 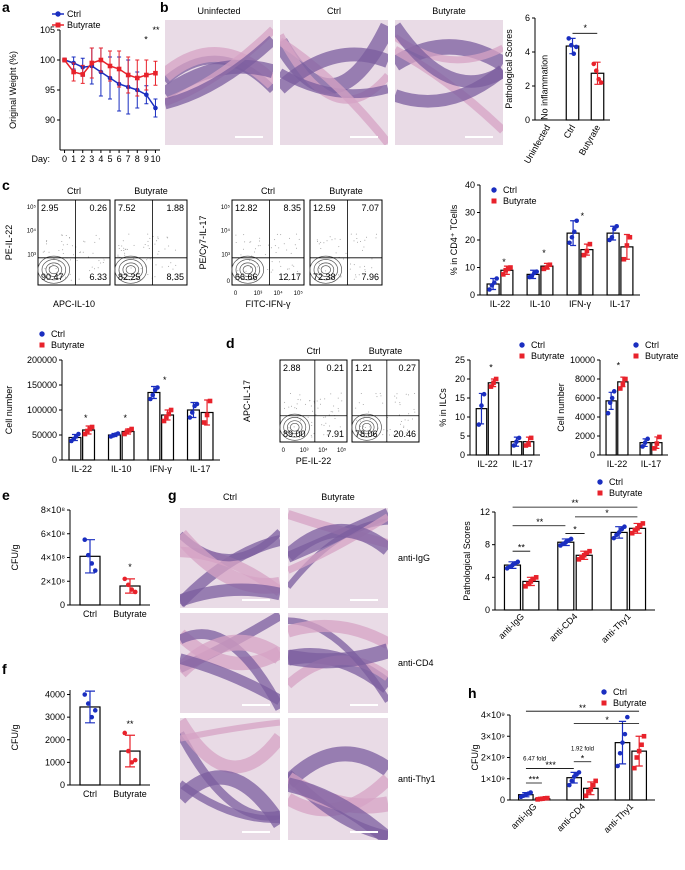 I want to click on x-tick-label: anti-Thy1, so click(x=619, y=818).